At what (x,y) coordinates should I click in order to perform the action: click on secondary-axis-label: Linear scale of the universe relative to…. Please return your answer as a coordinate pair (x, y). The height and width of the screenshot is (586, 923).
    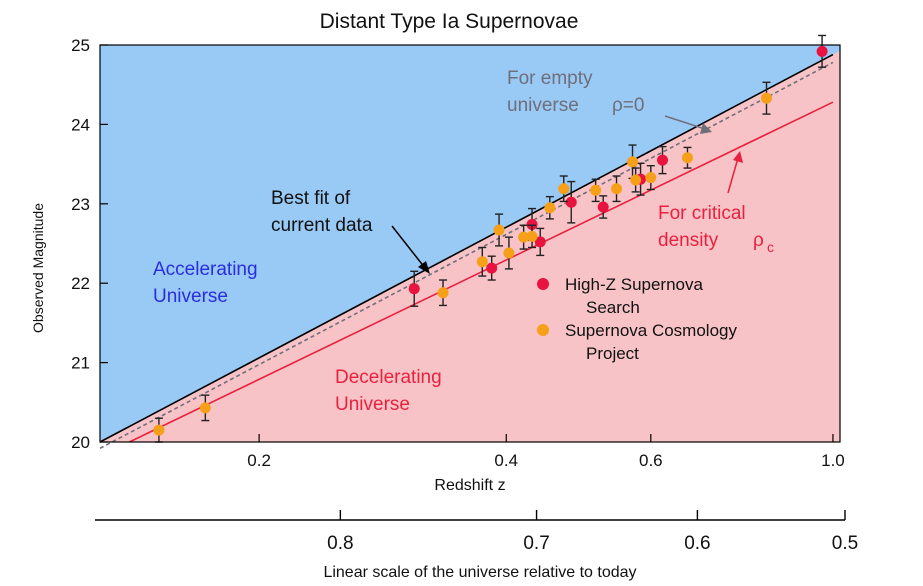
    Looking at the image, I should click on (479, 572).